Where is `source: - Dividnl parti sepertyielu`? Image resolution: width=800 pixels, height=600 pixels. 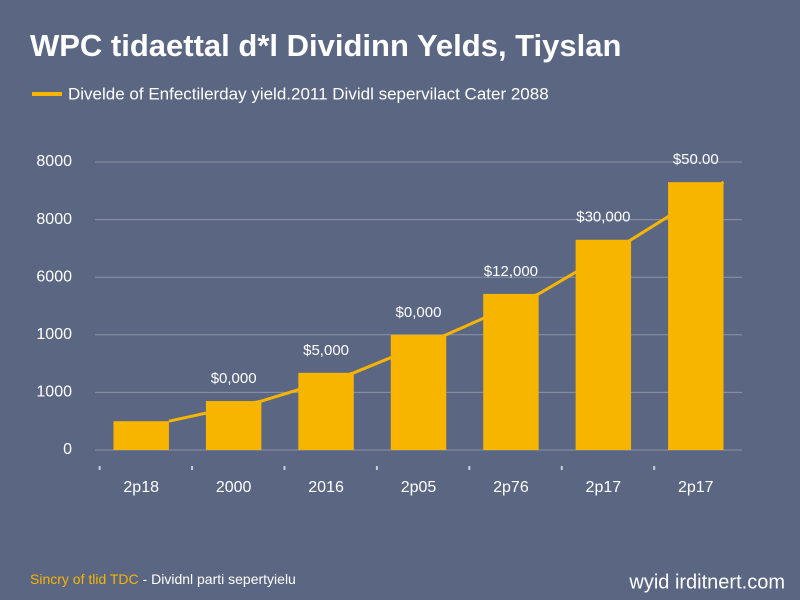
source: - Dividnl parti sepertyielu is located at coordinates (217, 579).